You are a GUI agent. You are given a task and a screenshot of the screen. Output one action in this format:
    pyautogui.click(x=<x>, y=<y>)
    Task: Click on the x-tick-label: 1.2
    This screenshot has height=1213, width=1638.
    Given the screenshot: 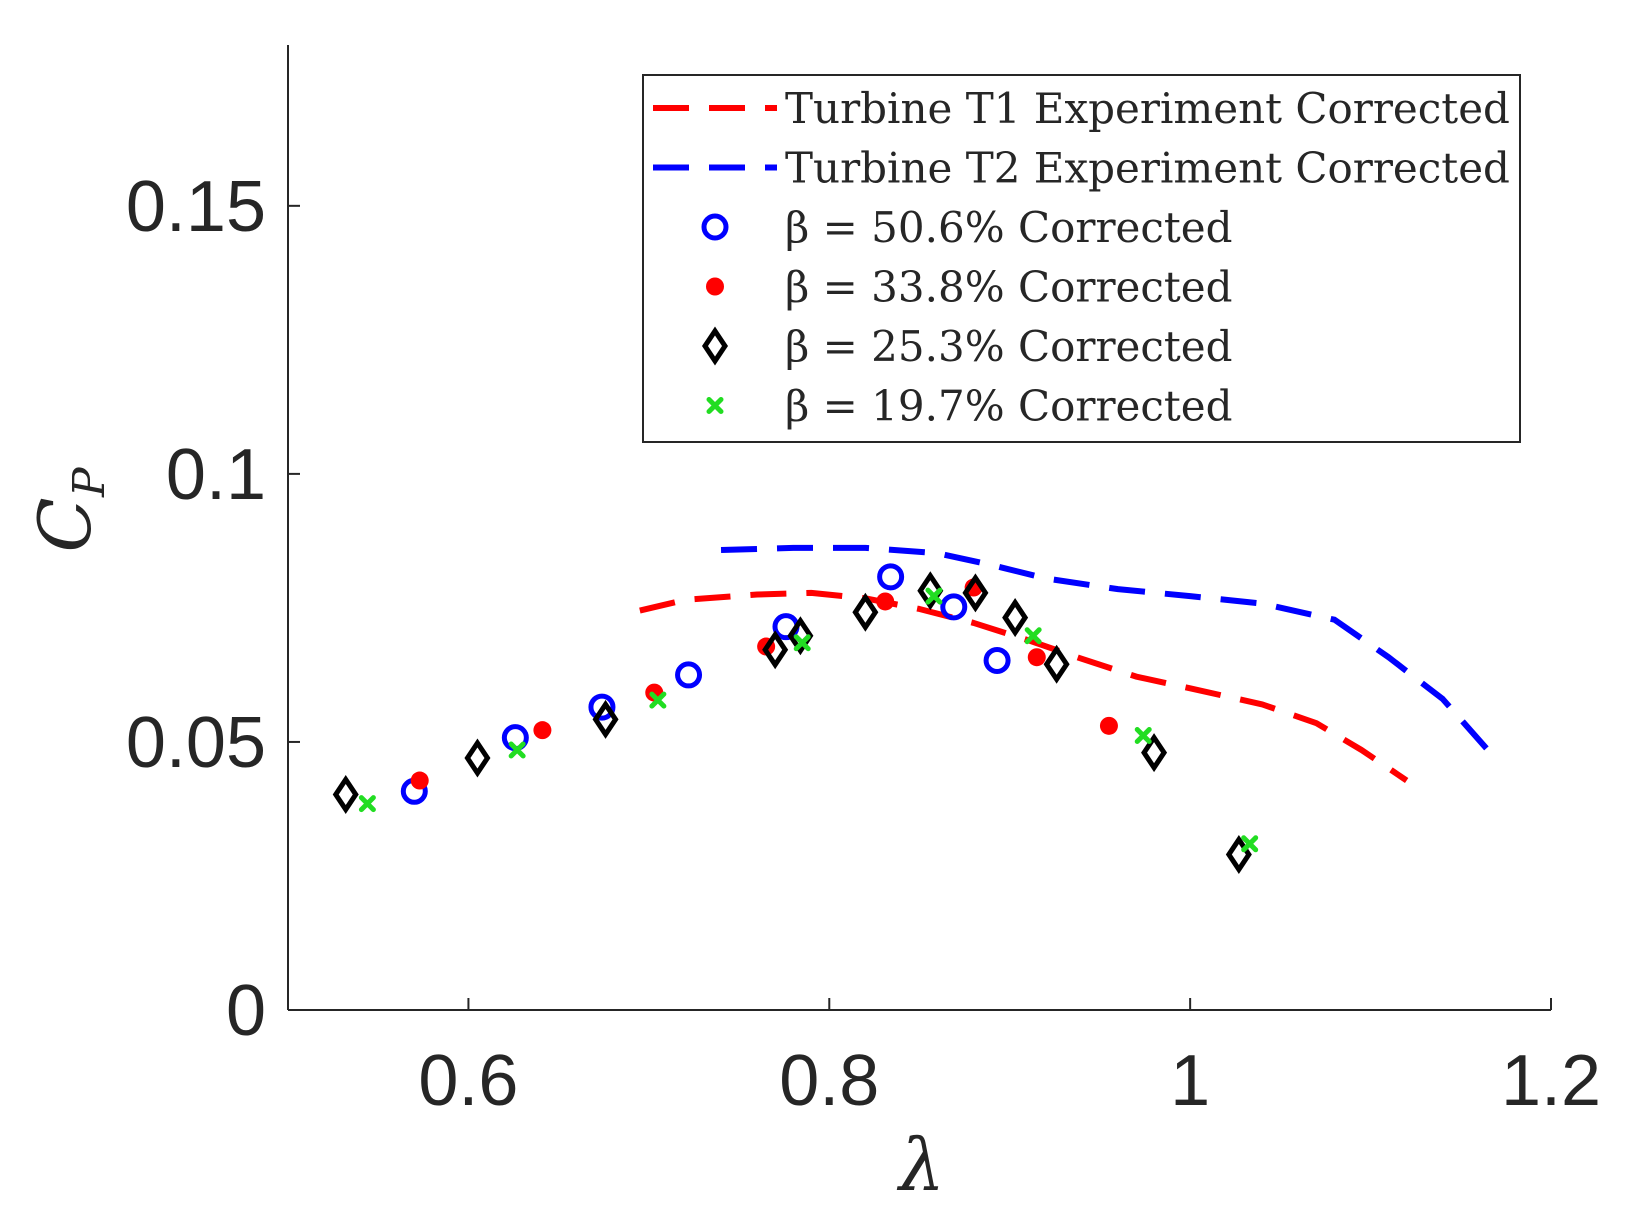 What is the action you would take?
    pyautogui.click(x=1551, y=1081)
    